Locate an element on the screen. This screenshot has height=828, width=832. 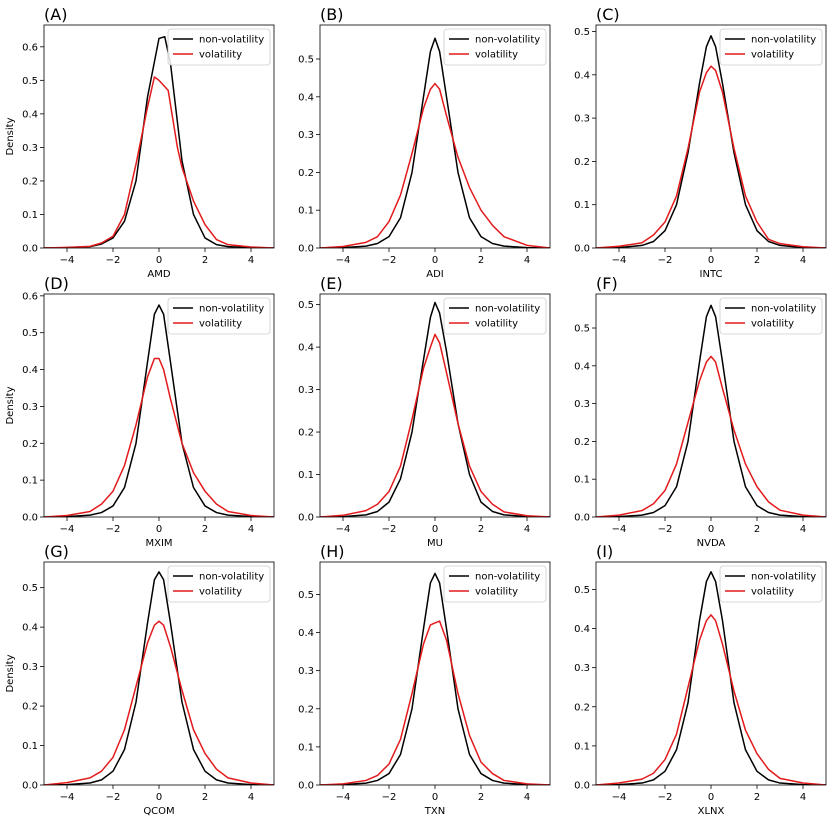
x-axis-label: NVDA is located at coordinates (711, 543).